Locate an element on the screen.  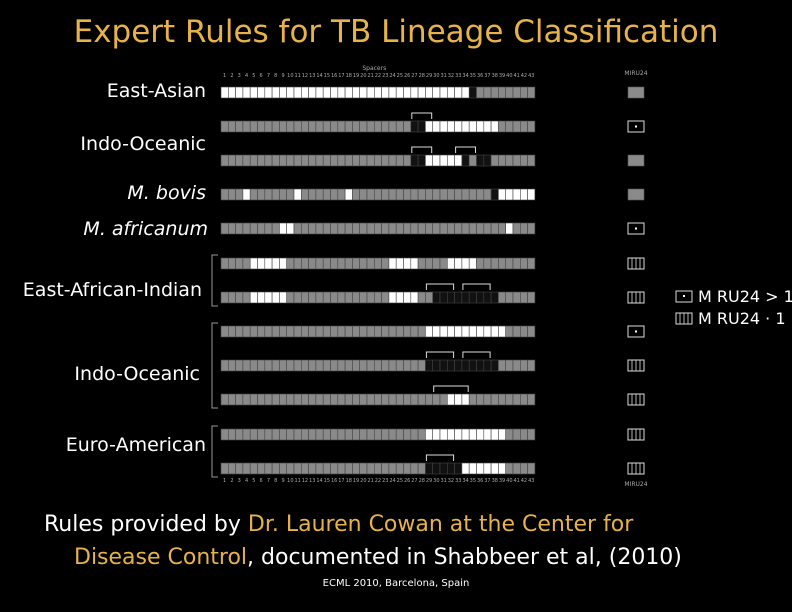
spacer-number-top: 39 is located at coordinates (502, 76).